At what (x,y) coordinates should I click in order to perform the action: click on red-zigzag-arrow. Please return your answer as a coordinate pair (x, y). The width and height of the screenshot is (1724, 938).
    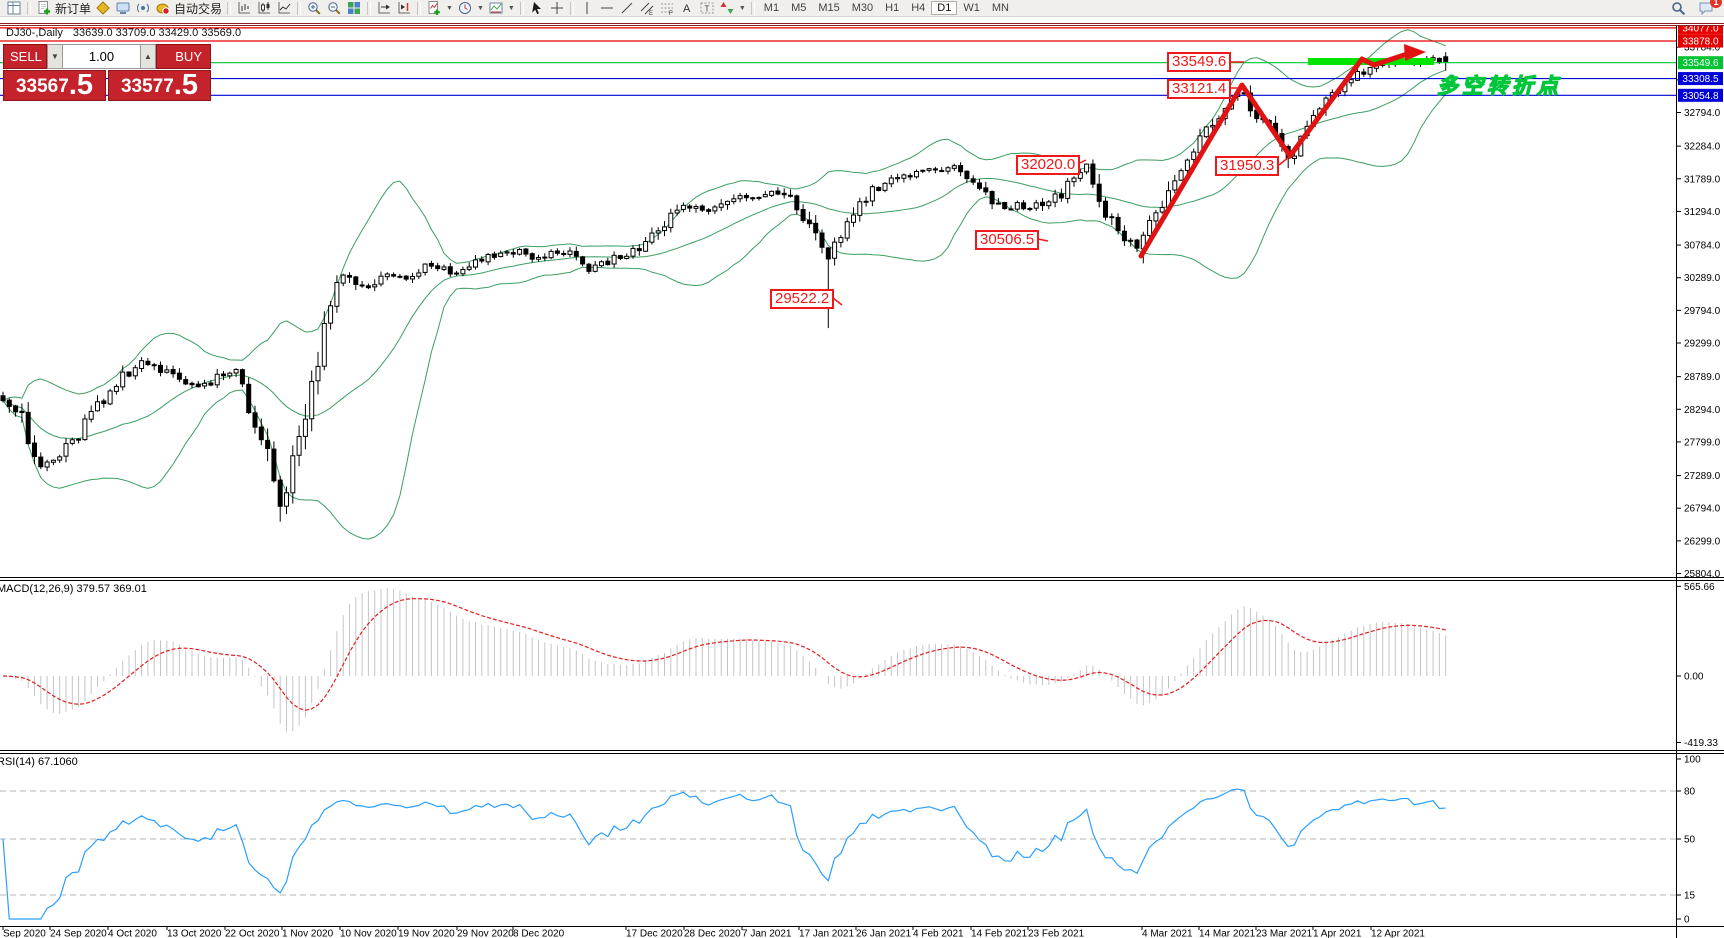
    Looking at the image, I should click on (1275, 154).